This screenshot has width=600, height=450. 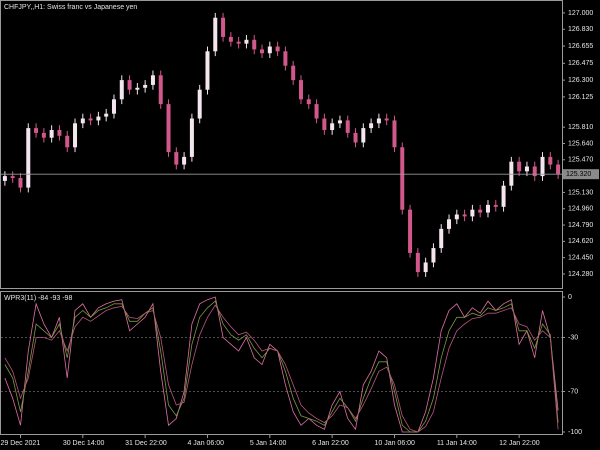 I want to click on y-tick-label: 125.810, so click(x=580, y=127).